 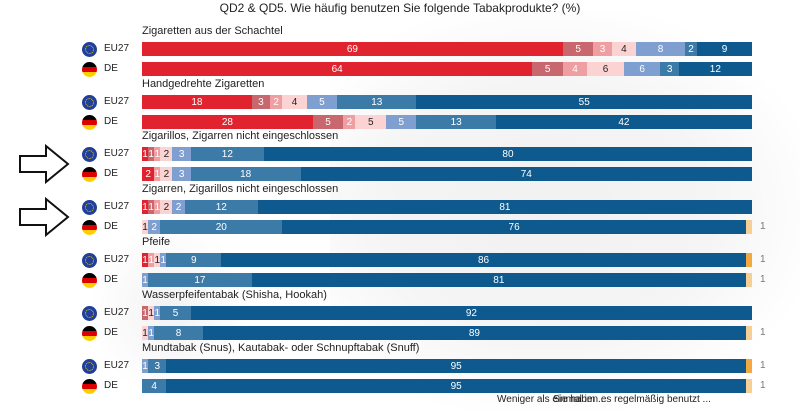 What do you see at coordinates (234, 295) in the screenshot?
I see `product-label: Wasserpfeifentabak (Shisha, Hookah)` at bounding box center [234, 295].